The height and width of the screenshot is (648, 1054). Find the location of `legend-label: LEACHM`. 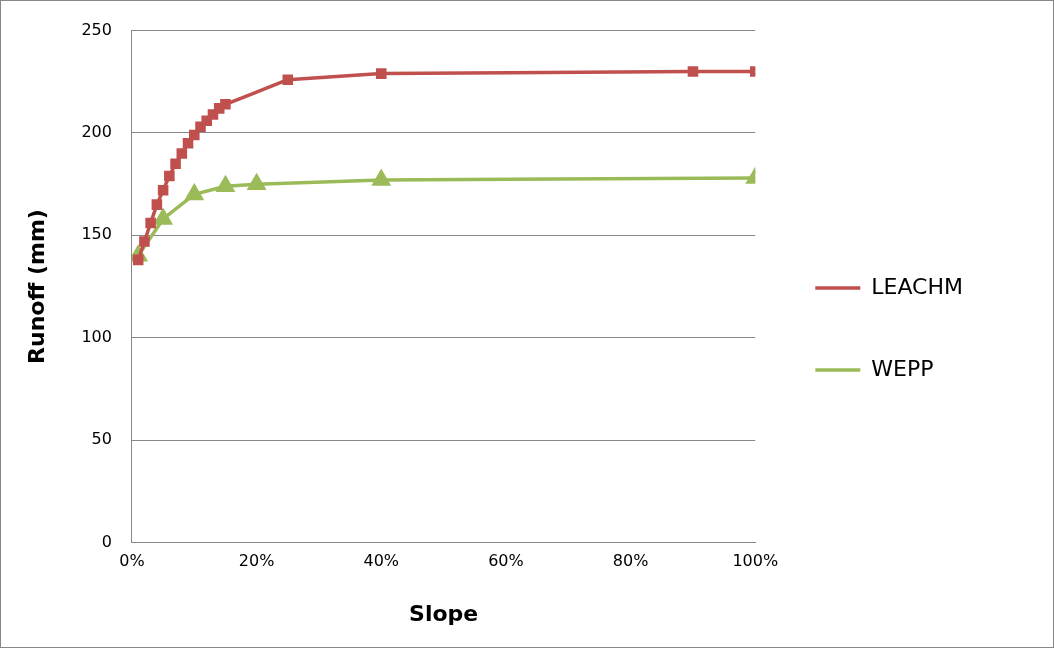

legend-label: LEACHM is located at coordinates (917, 286).